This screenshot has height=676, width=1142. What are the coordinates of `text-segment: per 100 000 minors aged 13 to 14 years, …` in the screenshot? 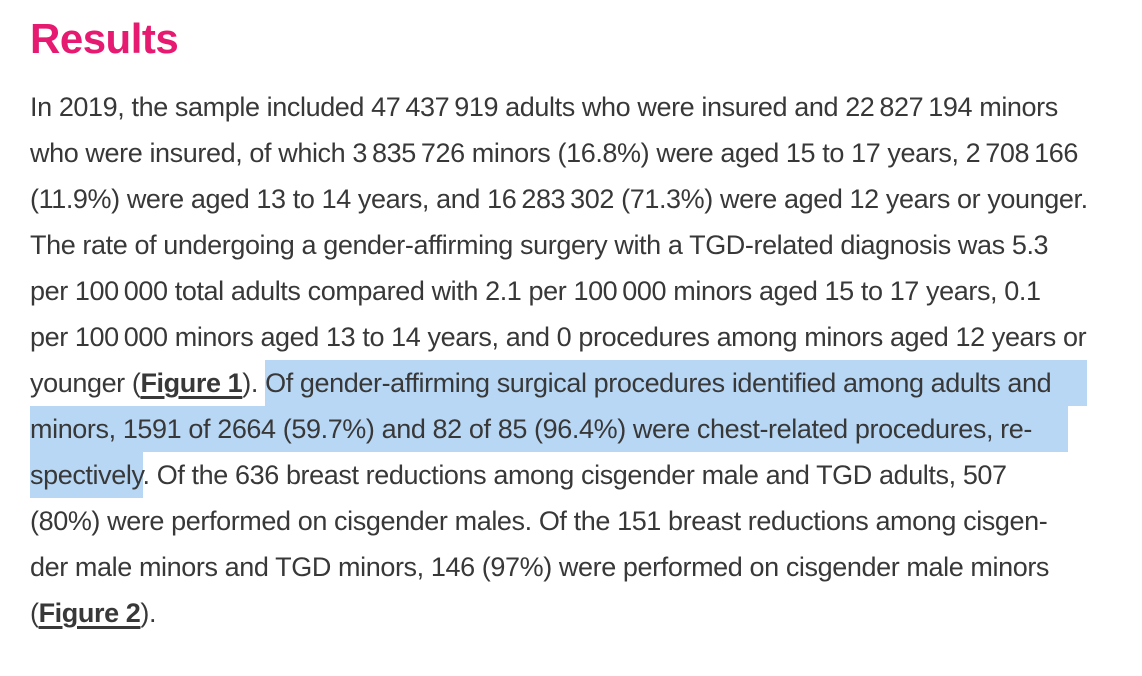 It's located at (558, 337).